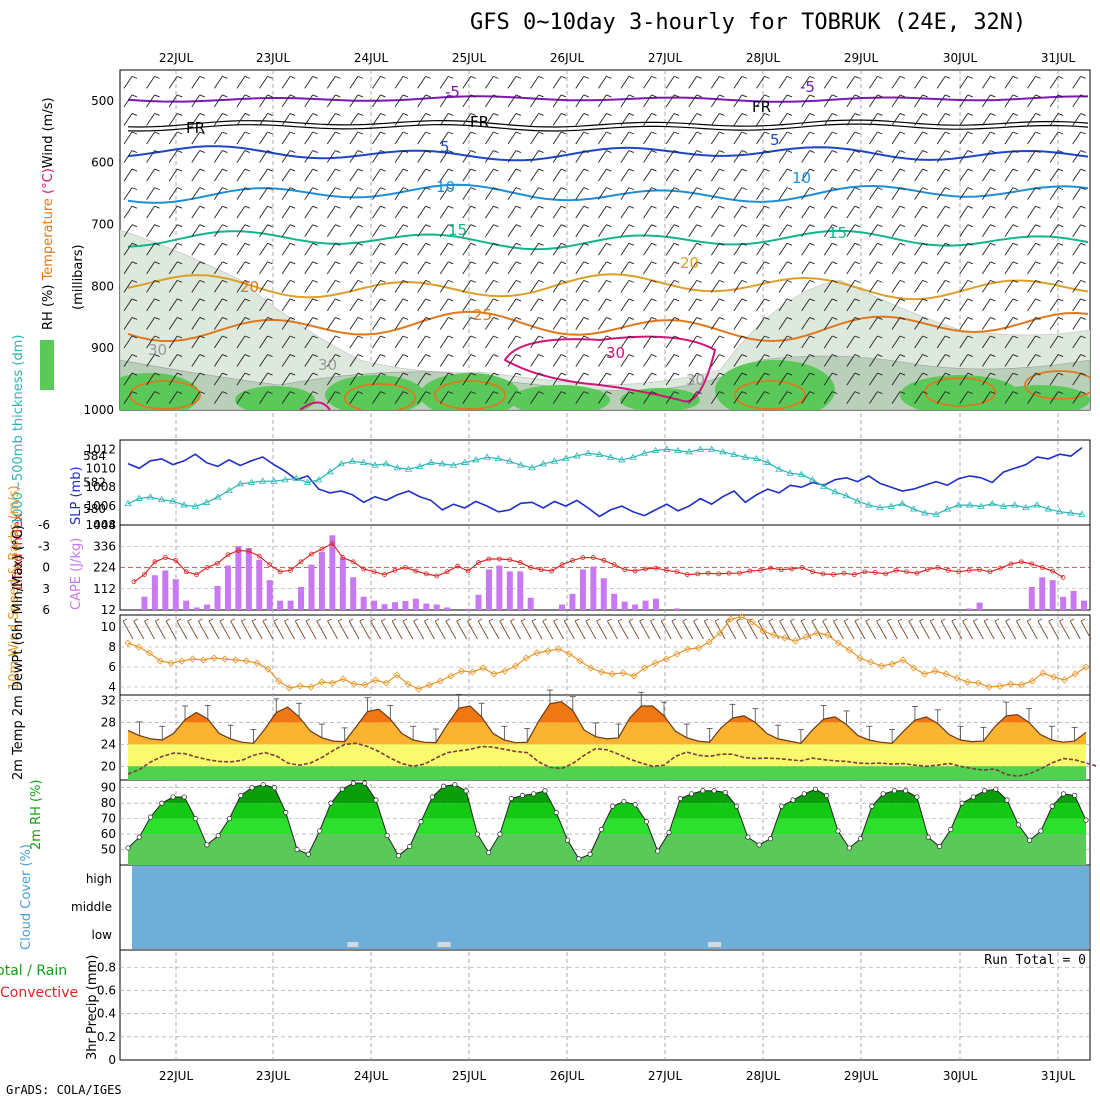  I want to click on top-date-label: 30JUL, so click(960, 58).